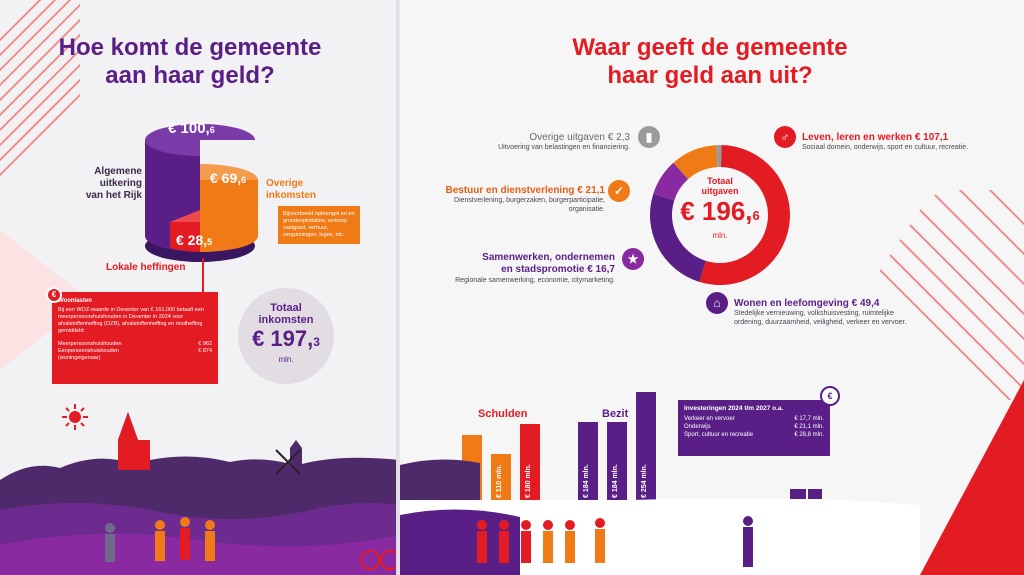 The height and width of the screenshot is (575, 1024). What do you see at coordinates (189, 128) in the screenshot?
I see `value-main: € 100,` at bounding box center [189, 128].